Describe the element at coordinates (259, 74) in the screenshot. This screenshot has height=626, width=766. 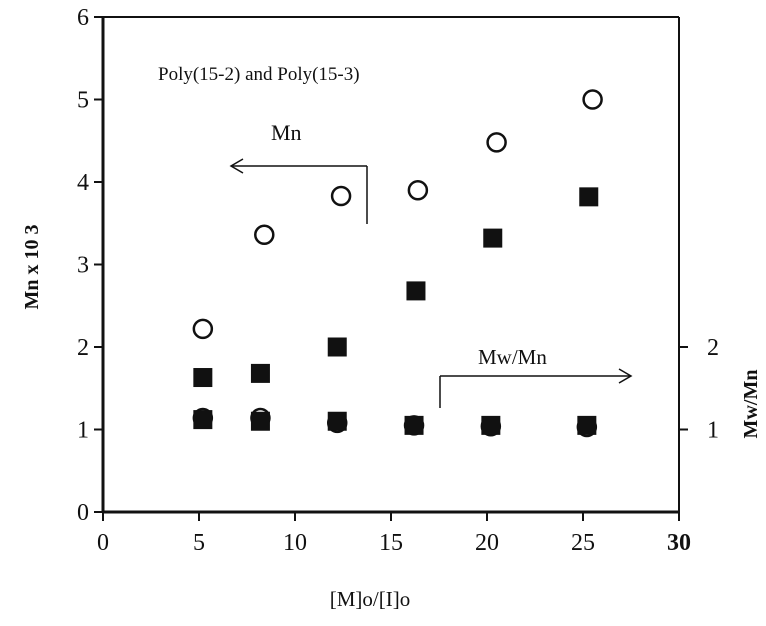
I see `chart-title: Poly(15-2) and Poly(15-3)` at that location.